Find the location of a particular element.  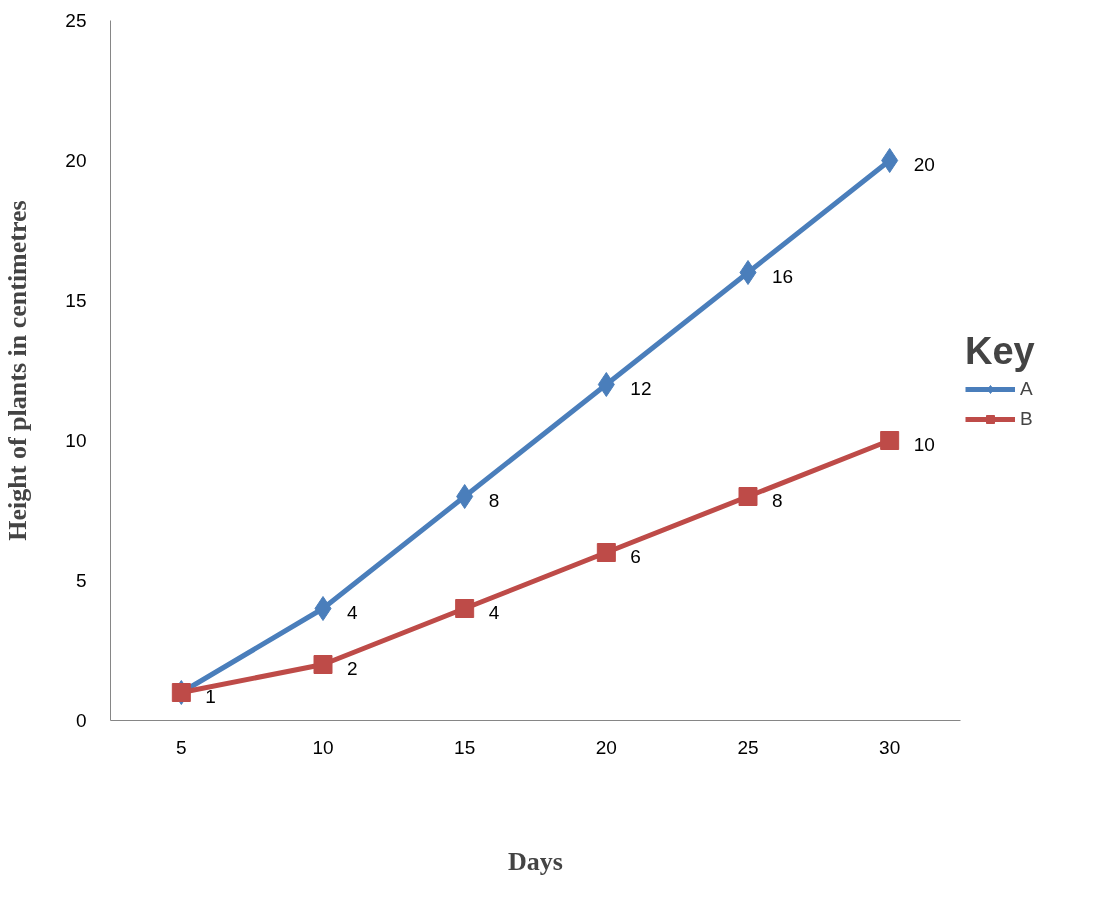

x-tick-label: 10 is located at coordinates (323, 747).